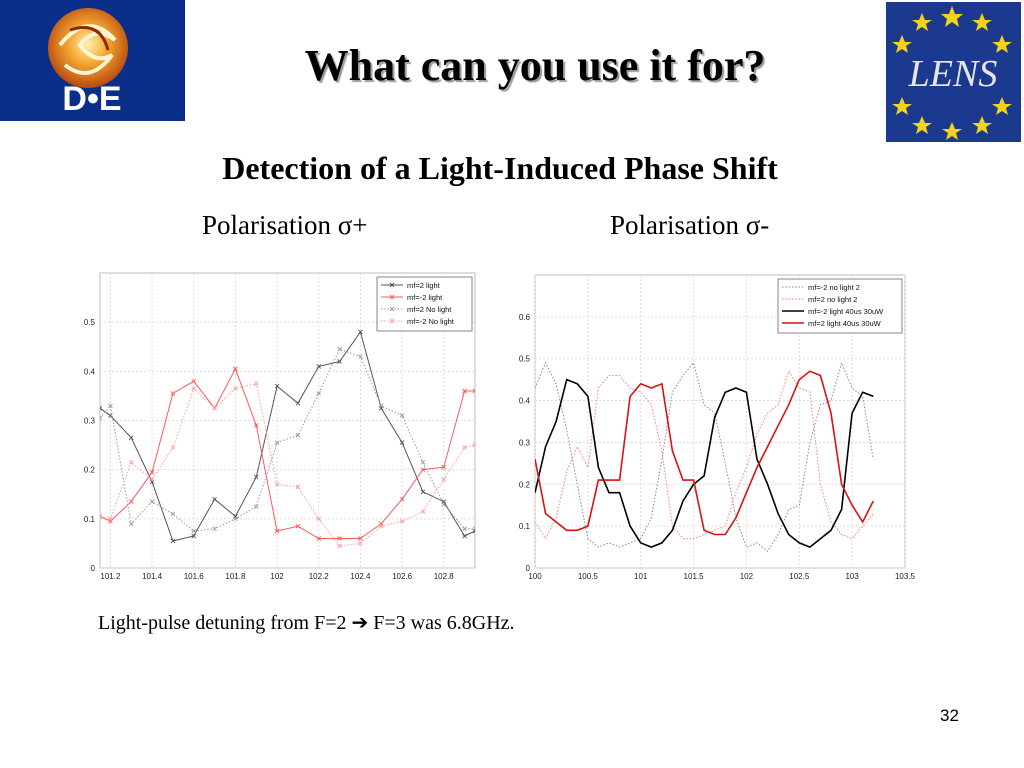  Describe the element at coordinates (285, 225) in the screenshot. I see `polarisation-plus-label: Polarisation σ+` at that location.